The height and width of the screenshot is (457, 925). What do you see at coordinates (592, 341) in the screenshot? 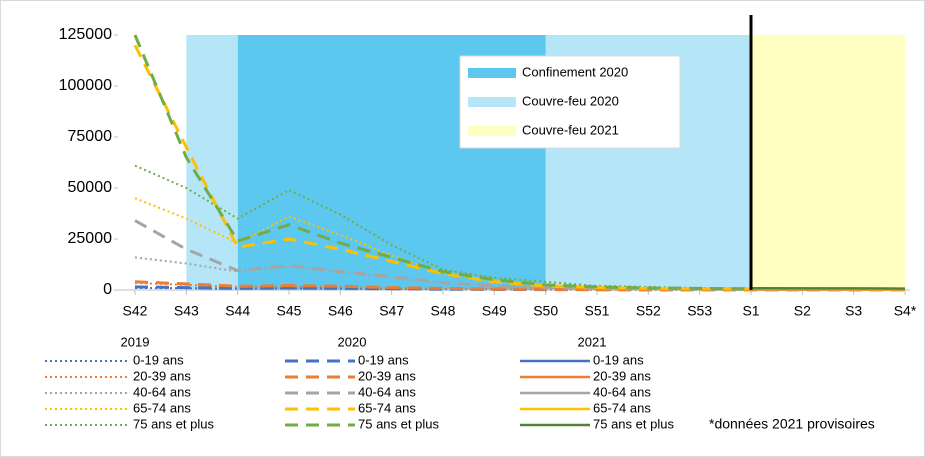
I see `legend-year: 2021` at bounding box center [592, 341].